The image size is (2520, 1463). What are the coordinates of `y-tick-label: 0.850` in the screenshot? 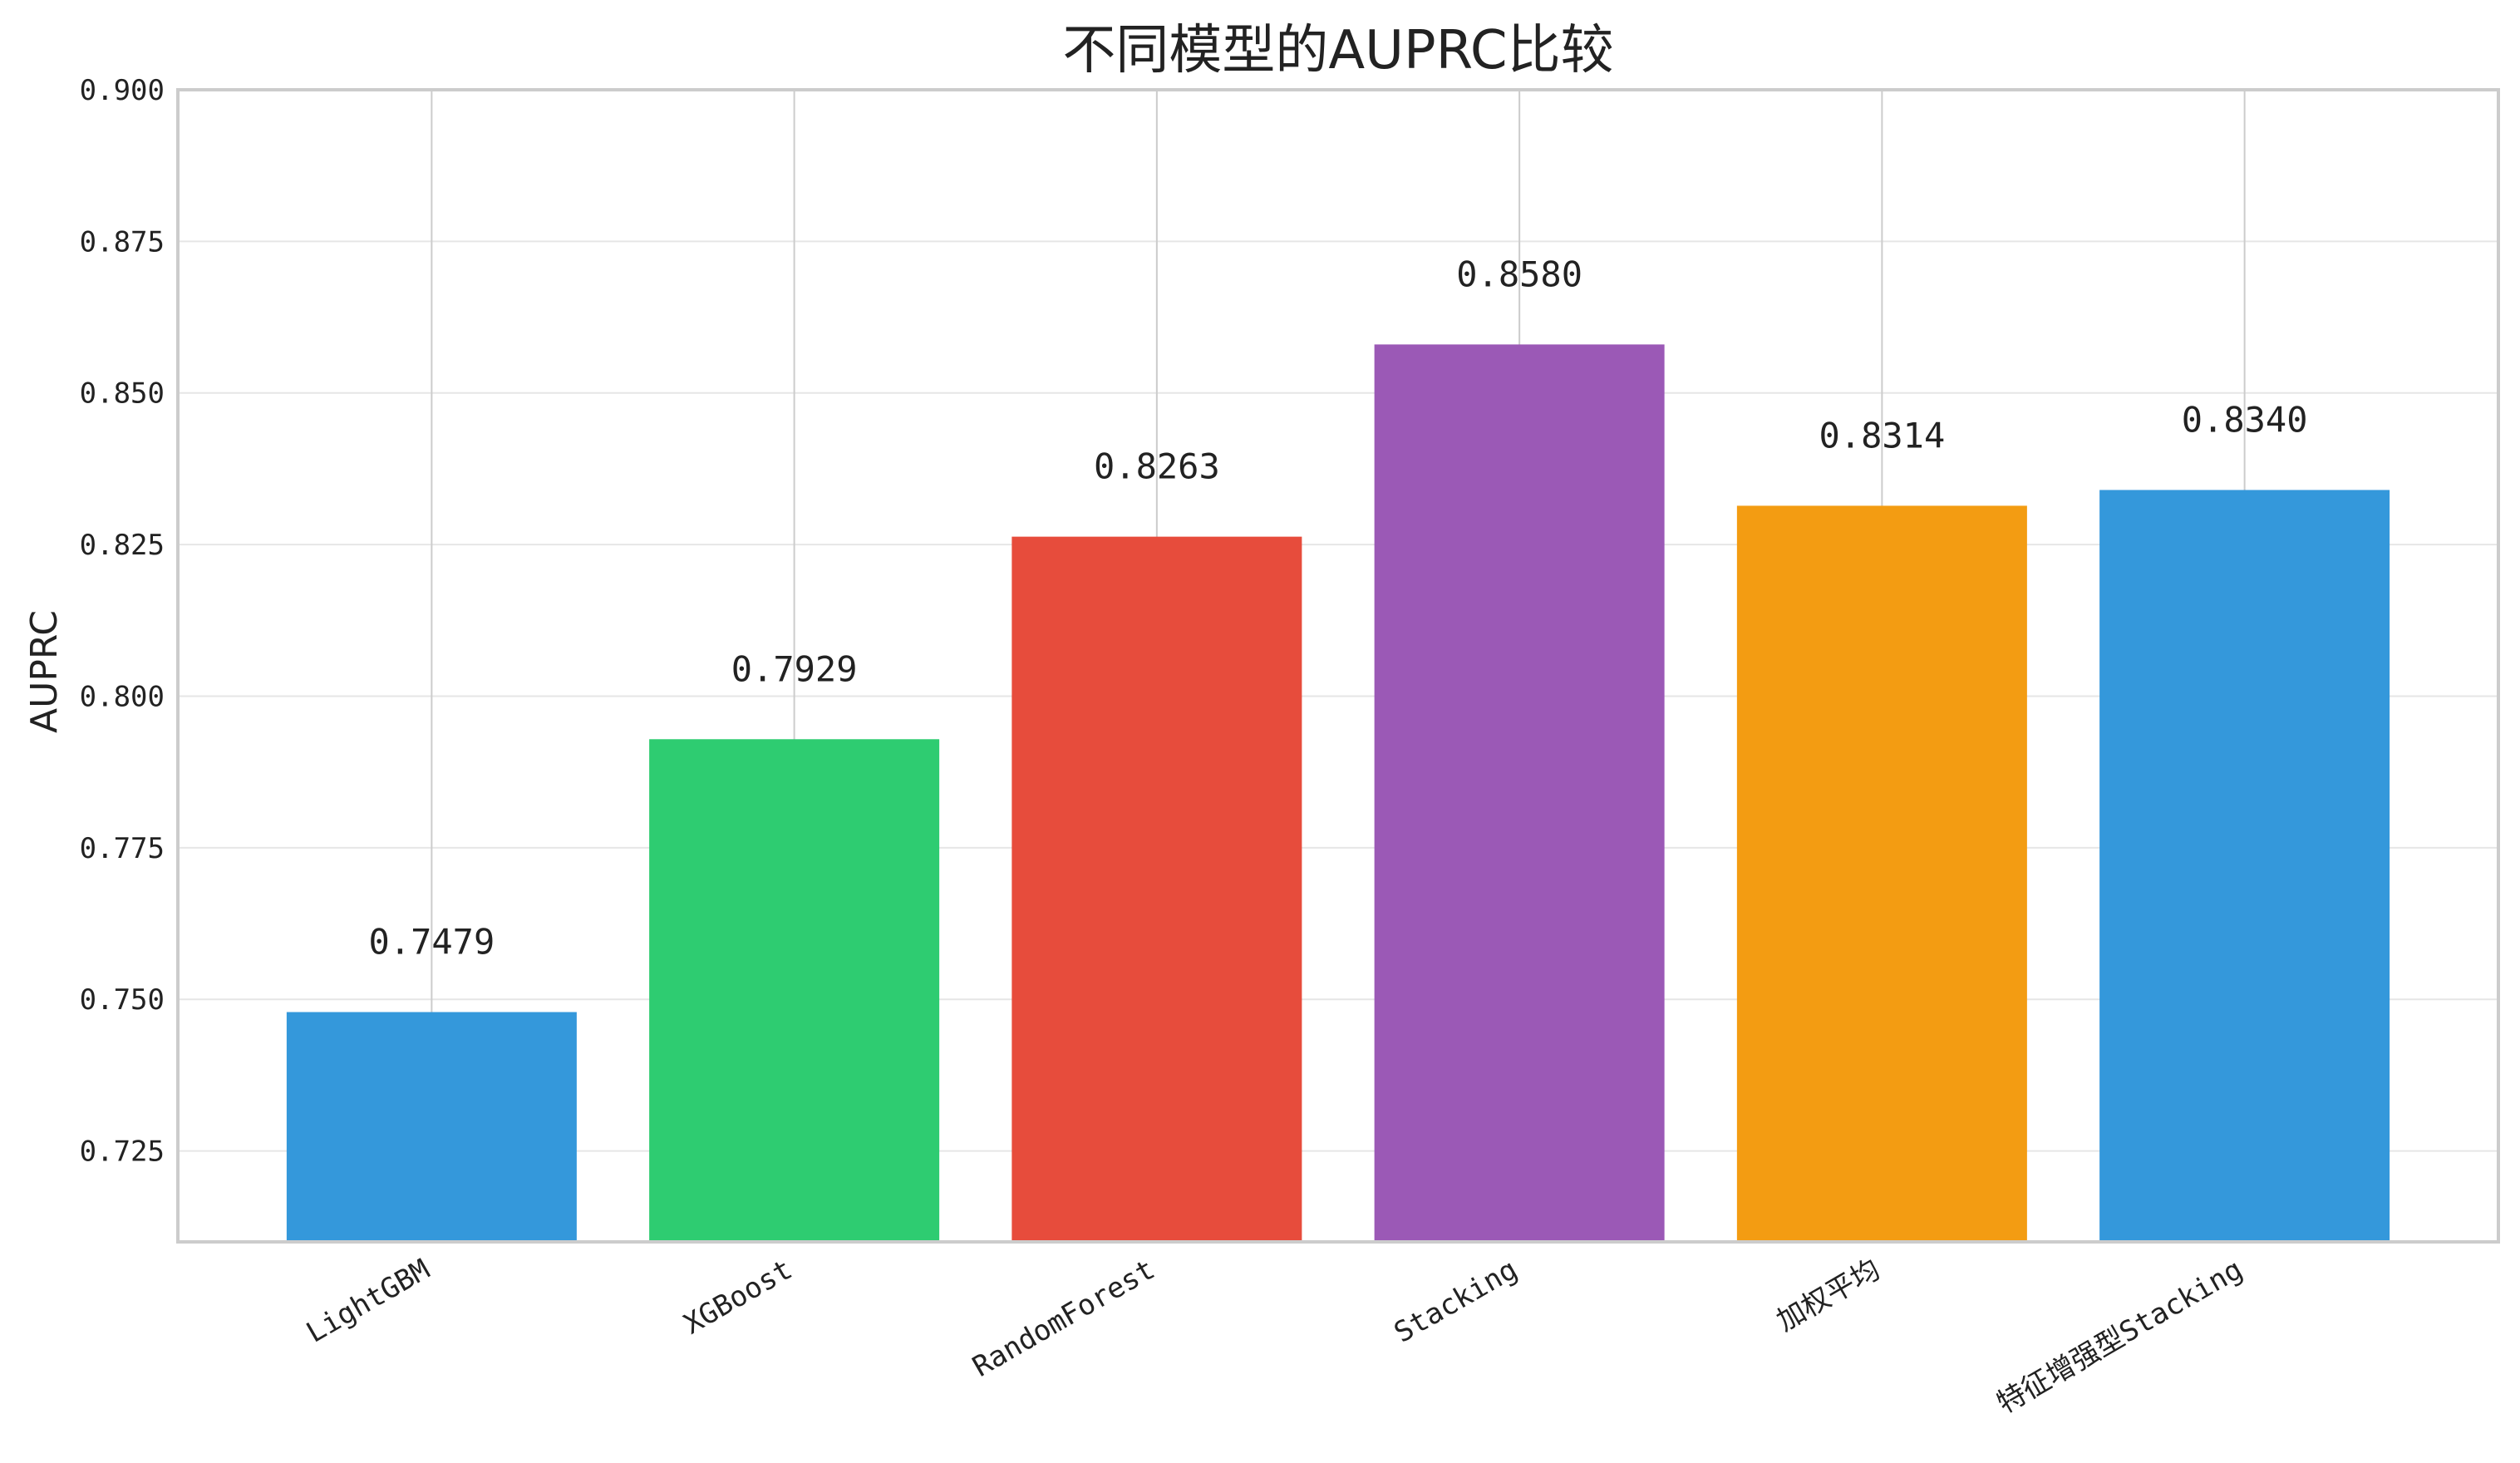 It's located at (122, 394).